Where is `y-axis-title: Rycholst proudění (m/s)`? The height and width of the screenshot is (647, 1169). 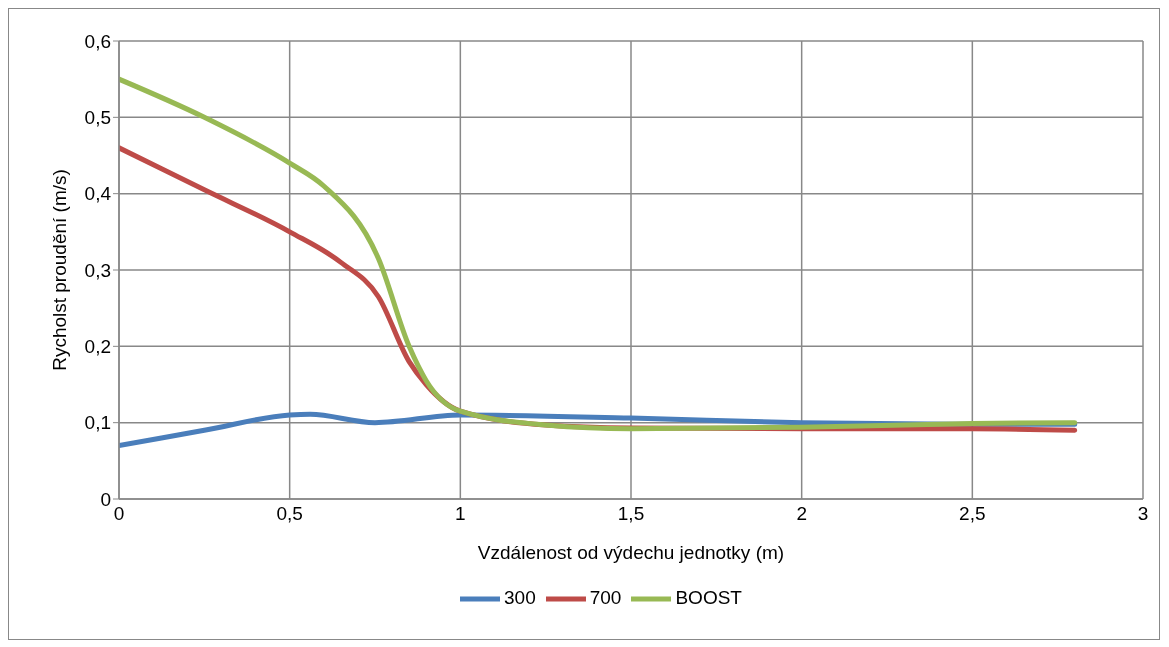 y-axis-title: Rycholst proudění (m/s) is located at coordinates (59, 270).